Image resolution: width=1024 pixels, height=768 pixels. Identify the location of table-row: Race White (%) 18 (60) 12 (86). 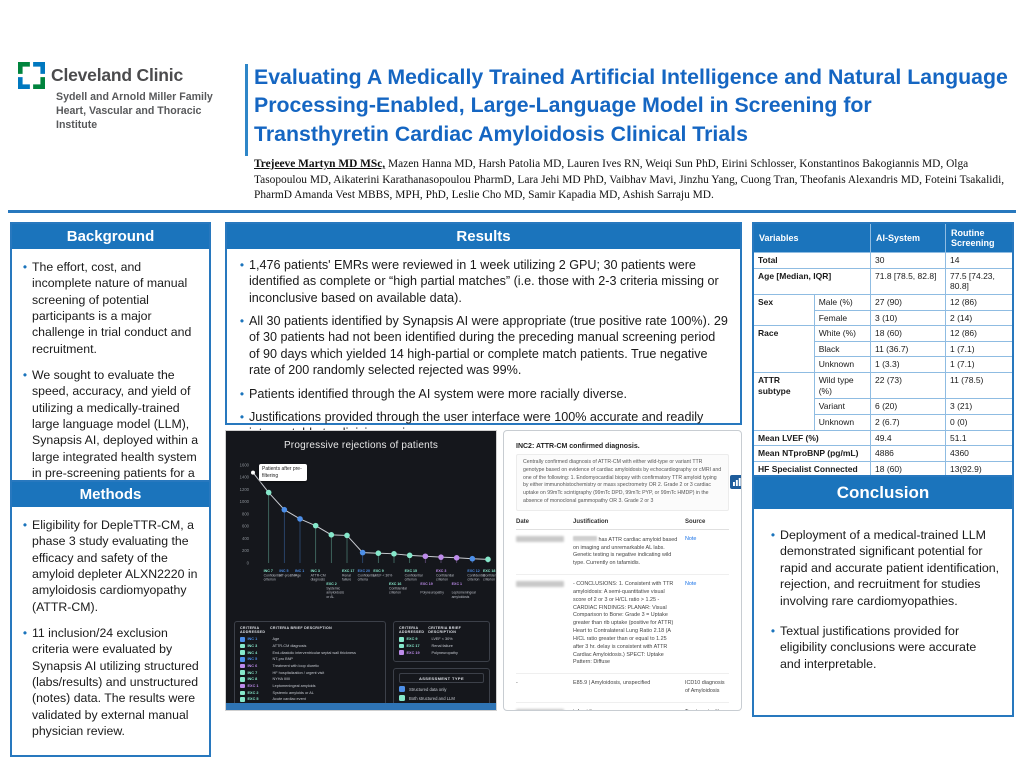
(883, 349).